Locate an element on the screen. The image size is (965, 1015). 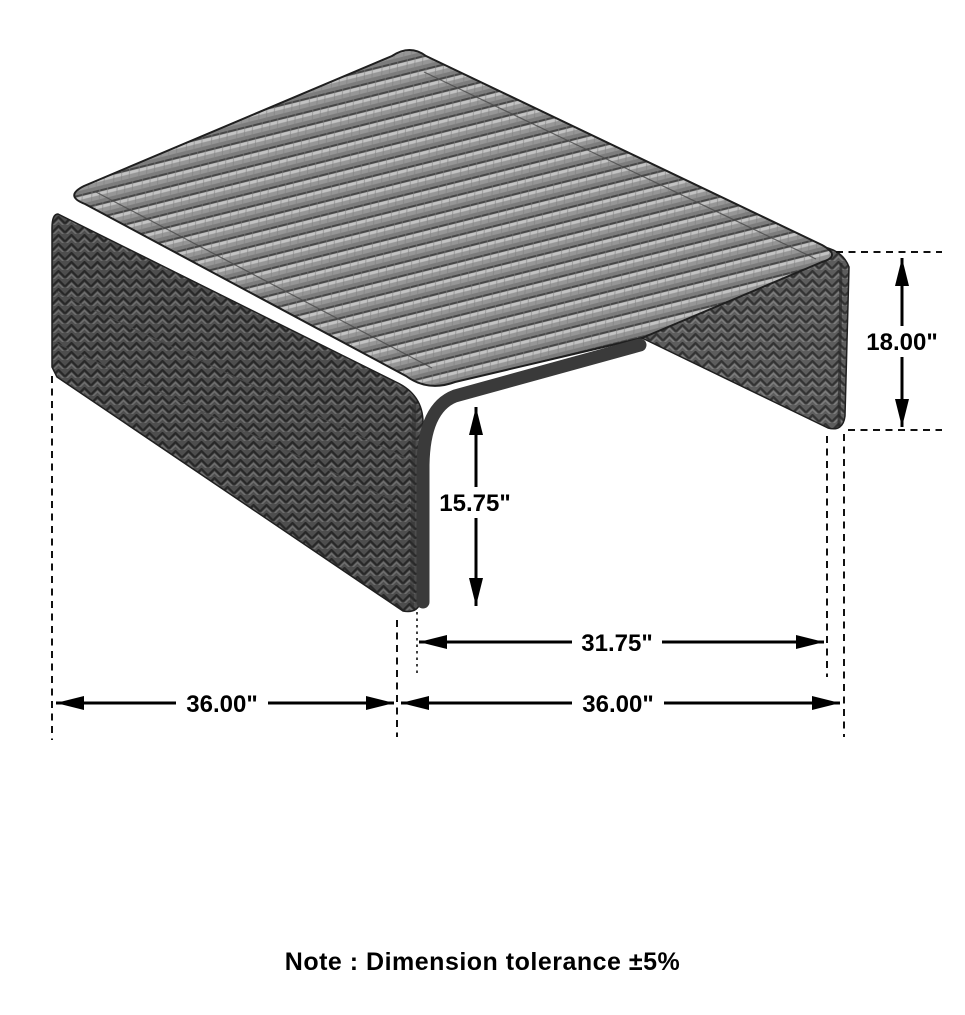
table-underside-edge is located at coordinates (531, 473).